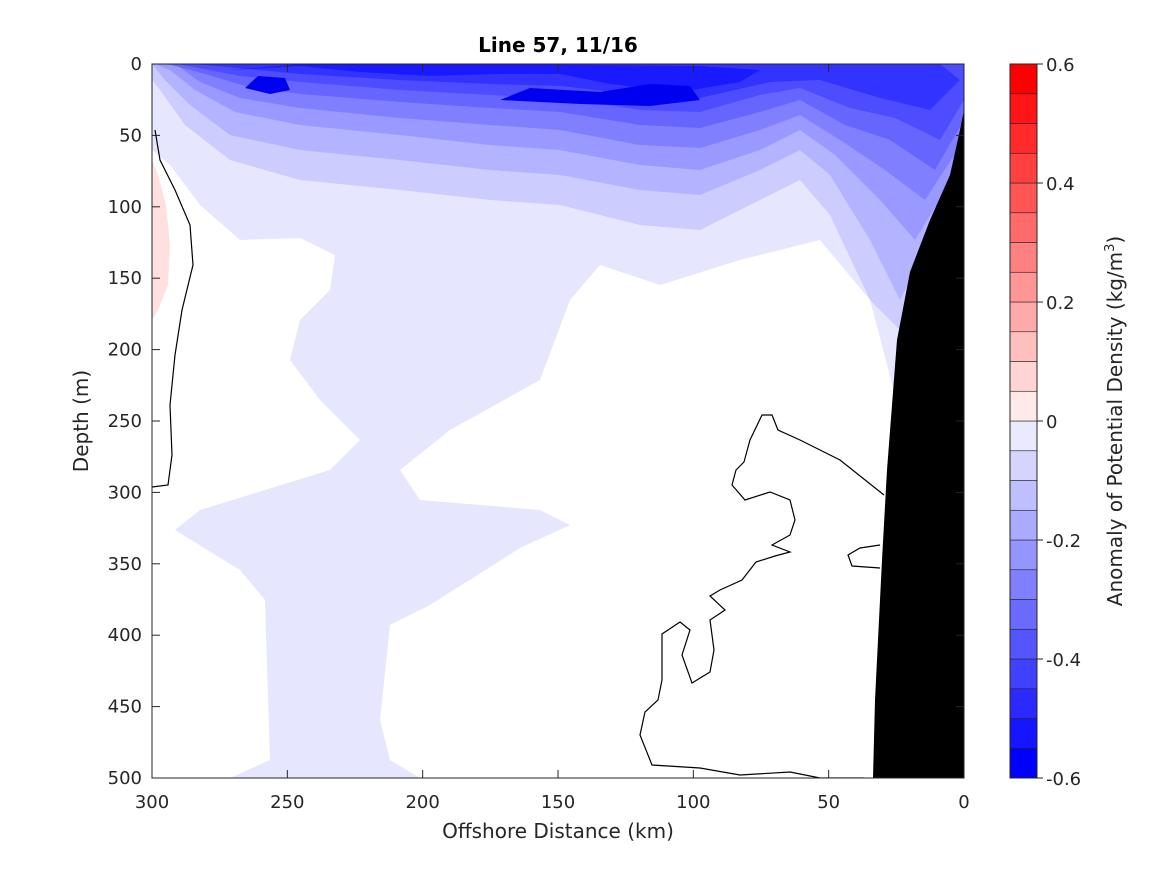  Describe the element at coordinates (762, 596) in the screenshot. I see `zero-contour-nearshore` at that location.